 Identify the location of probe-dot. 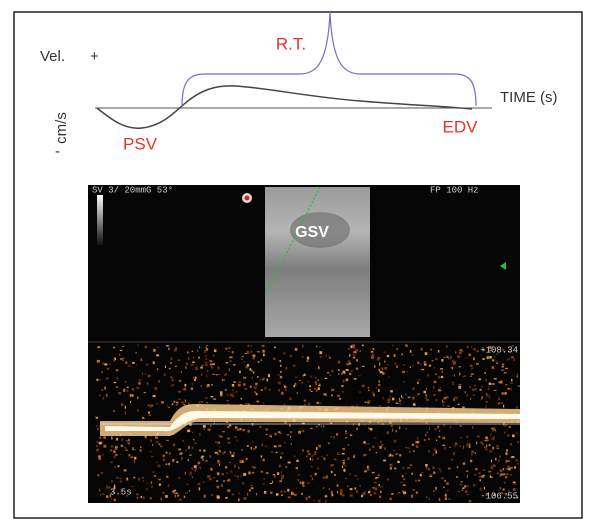
(247, 198).